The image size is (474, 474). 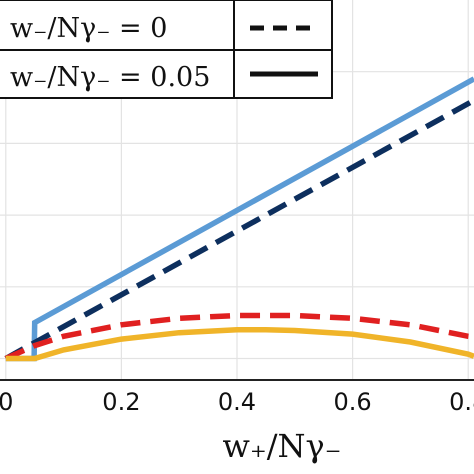 I want to click on legend: w₋/Nγ₋ = 0 w₋/Nγ₋ = 0.05, so click(x=166, y=49).